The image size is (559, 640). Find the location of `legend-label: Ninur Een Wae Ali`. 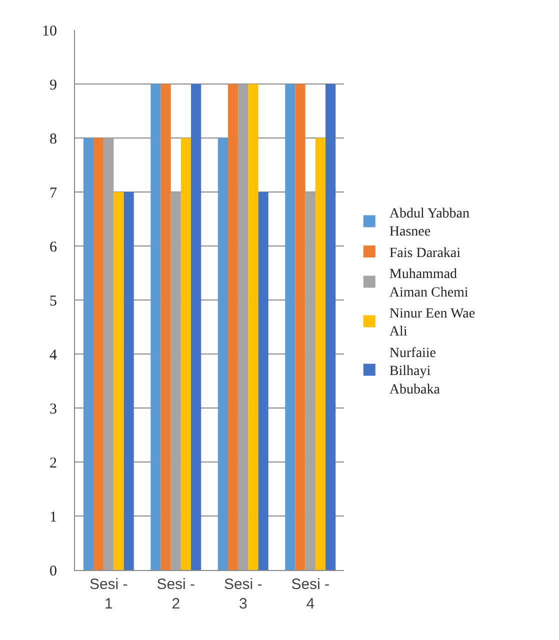

legend-label: Ninur Een Wae Ali is located at coordinates (432, 323).